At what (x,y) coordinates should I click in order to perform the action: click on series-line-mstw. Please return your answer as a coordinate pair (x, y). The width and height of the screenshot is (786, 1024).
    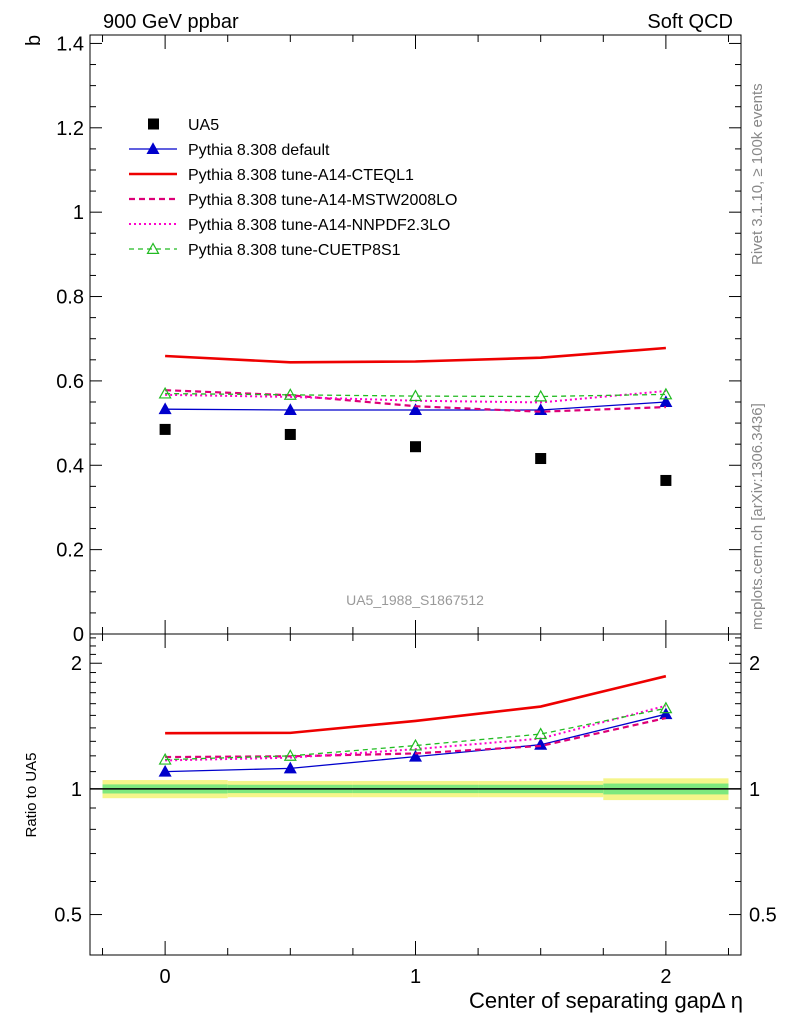
    Looking at the image, I should click on (415, 401).